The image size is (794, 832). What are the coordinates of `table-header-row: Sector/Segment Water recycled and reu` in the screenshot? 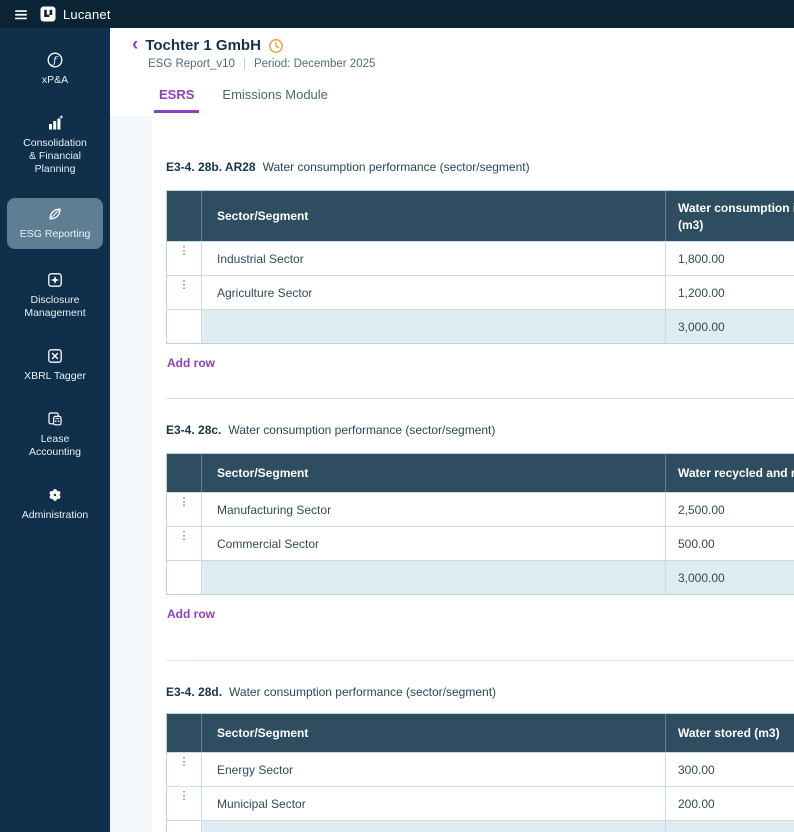 It's located at (480, 473).